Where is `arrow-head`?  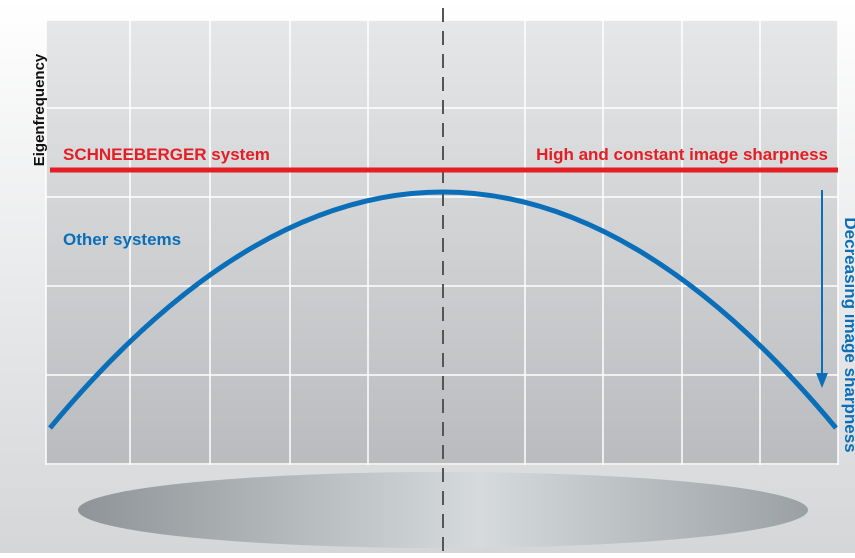
arrow-head is located at coordinates (822, 380).